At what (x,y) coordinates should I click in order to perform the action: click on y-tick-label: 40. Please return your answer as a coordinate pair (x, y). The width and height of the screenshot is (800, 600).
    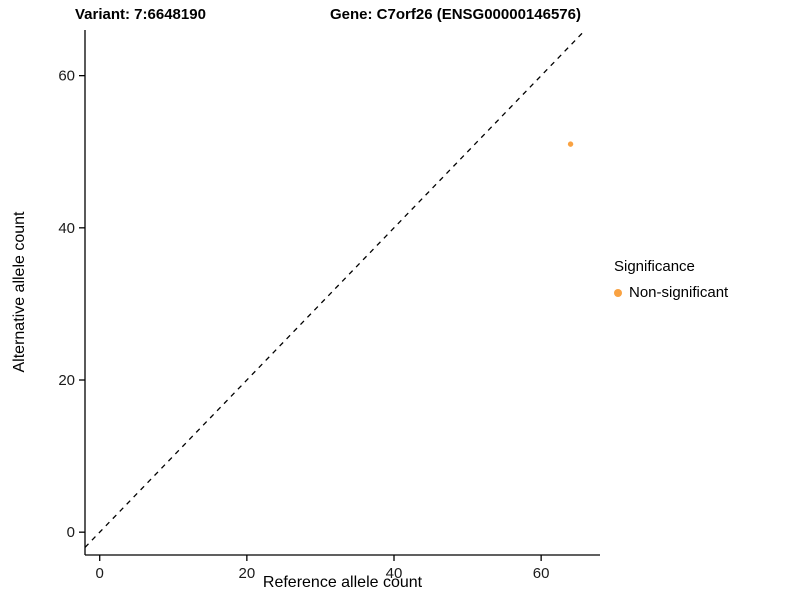
    Looking at the image, I should click on (66, 228).